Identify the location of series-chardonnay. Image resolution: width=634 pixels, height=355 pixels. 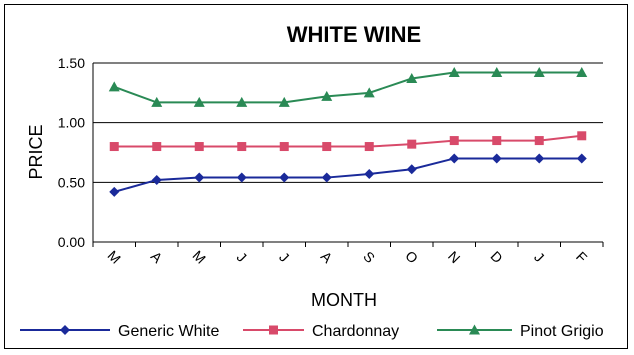
(348, 141).